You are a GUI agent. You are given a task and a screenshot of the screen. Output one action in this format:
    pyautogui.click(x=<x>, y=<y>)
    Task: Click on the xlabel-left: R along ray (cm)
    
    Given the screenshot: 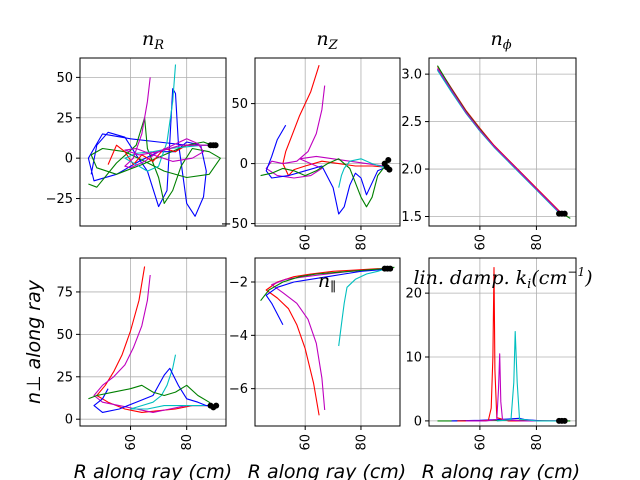 What is the action you would take?
    pyautogui.click(x=153, y=470)
    